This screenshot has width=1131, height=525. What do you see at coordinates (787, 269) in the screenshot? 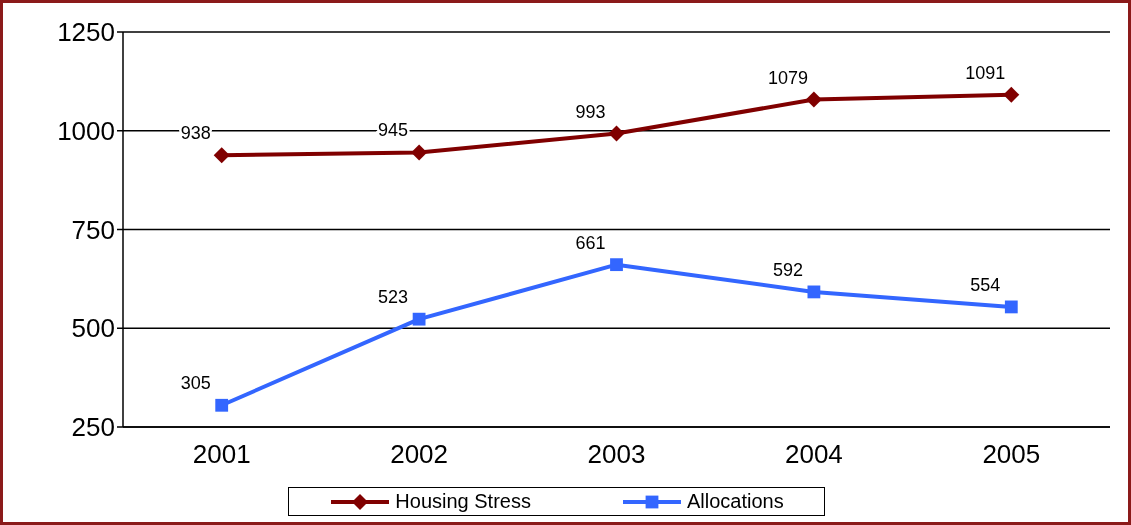
I see `data-label: 592` at bounding box center [787, 269].